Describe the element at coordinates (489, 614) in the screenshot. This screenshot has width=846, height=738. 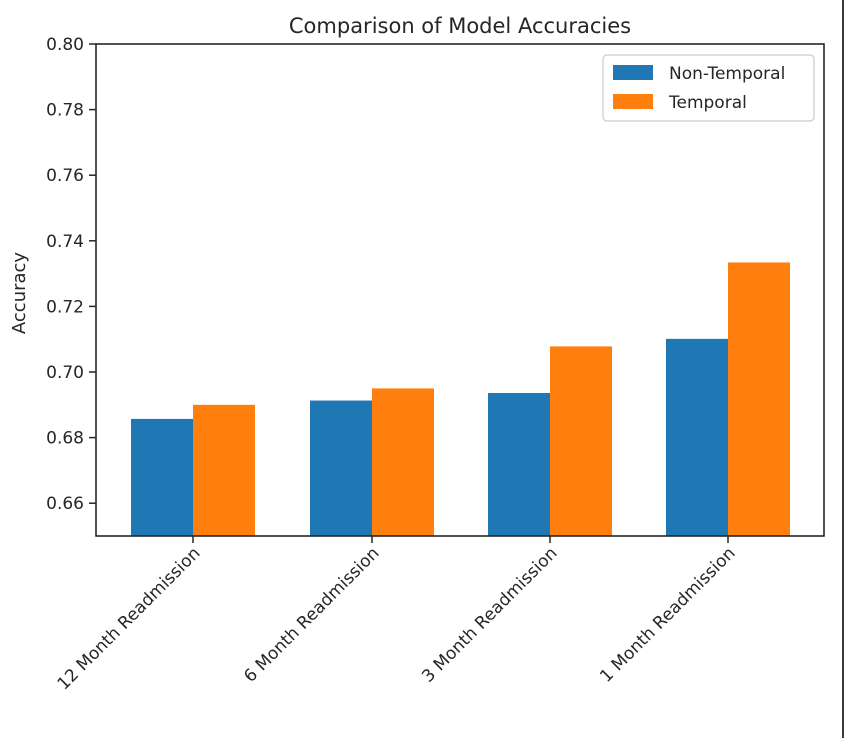
I see `x-tick-label: 3 Month Readmission` at that location.